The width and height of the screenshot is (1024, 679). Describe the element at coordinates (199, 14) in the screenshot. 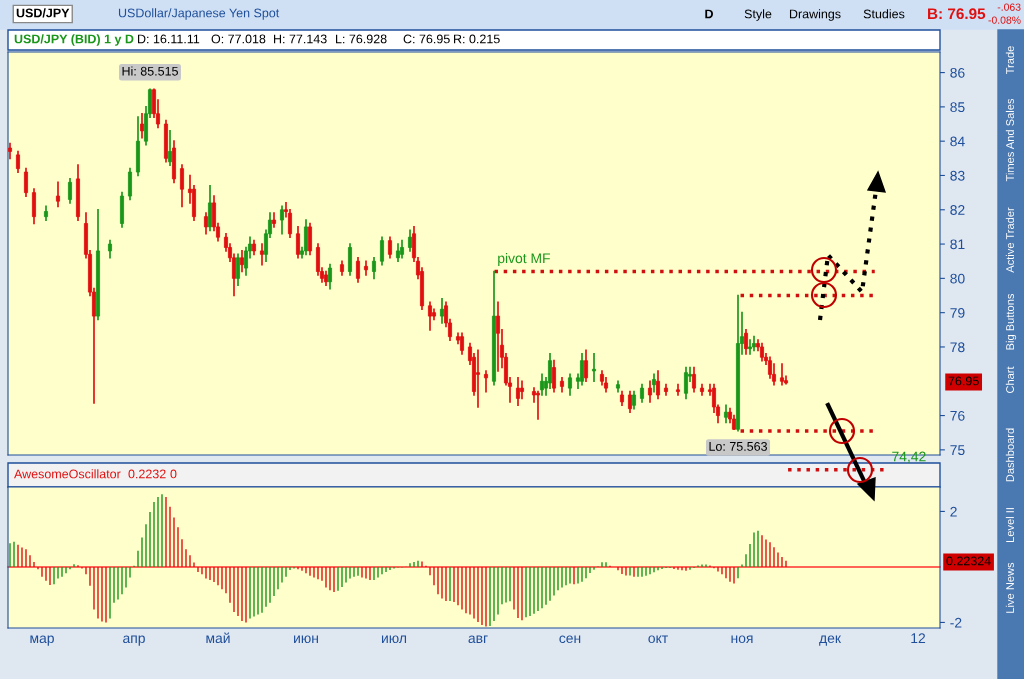

I see `chart-subtitle: USDollar/Japanese Yen Spot` at that location.